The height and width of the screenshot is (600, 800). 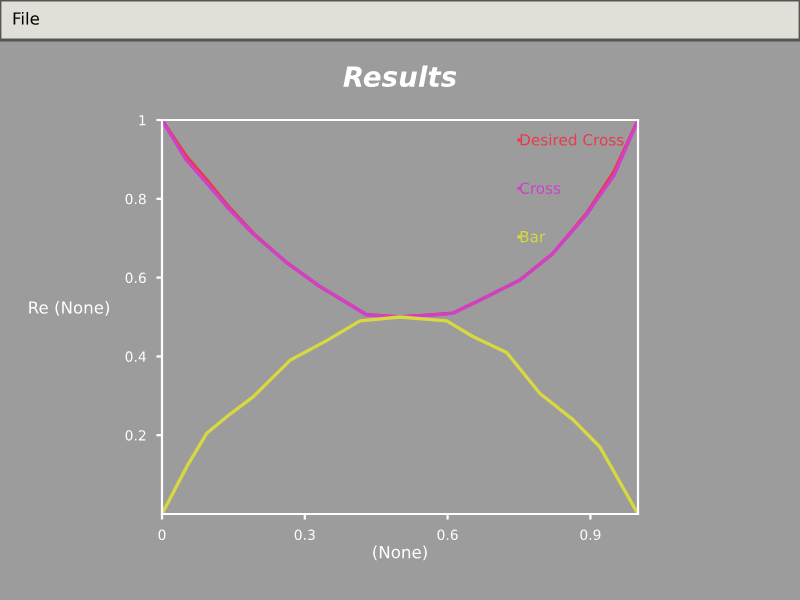 I want to click on y-axis-title: Re (None), so click(x=69, y=308).